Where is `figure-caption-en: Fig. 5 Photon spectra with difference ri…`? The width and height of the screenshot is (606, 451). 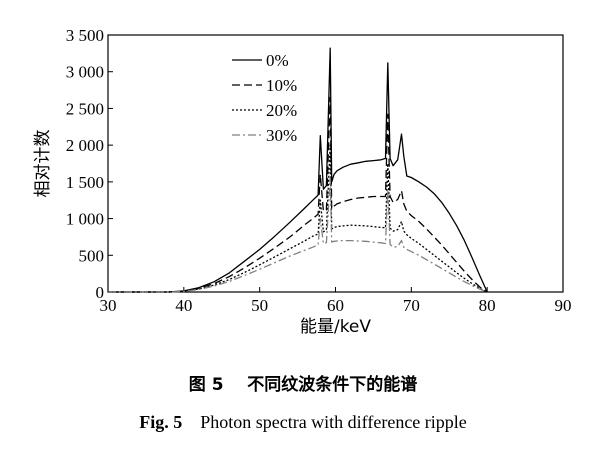
figure-caption-en: Fig. 5 Photon spectra with difference ri… is located at coordinates (303, 422).